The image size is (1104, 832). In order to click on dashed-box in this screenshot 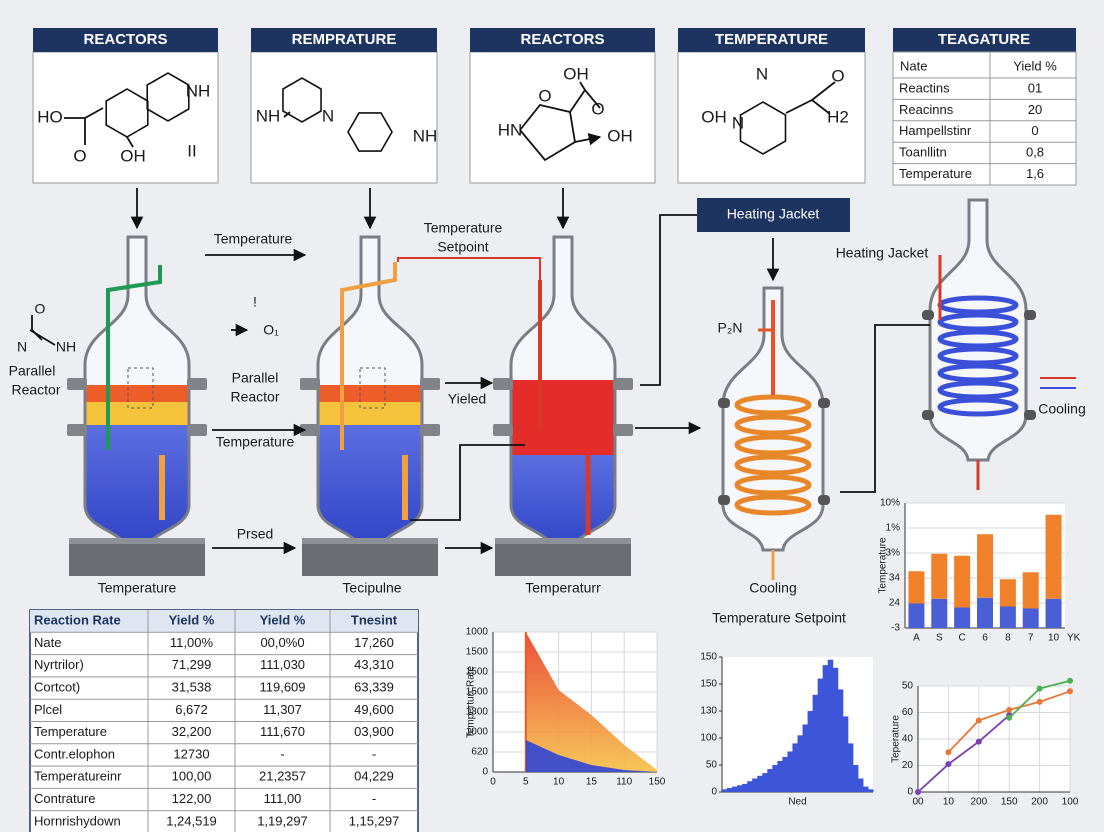, I will do `click(140, 388)`.